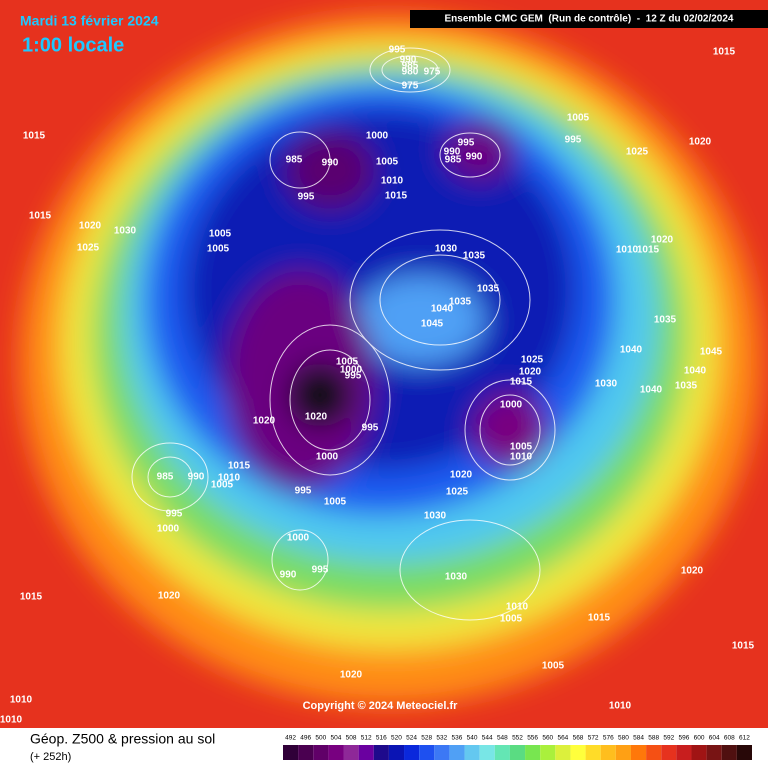 The width and height of the screenshot is (768, 768). Describe the element at coordinates (460, 302) in the screenshot. I see `isobar-label: 1035` at that location.